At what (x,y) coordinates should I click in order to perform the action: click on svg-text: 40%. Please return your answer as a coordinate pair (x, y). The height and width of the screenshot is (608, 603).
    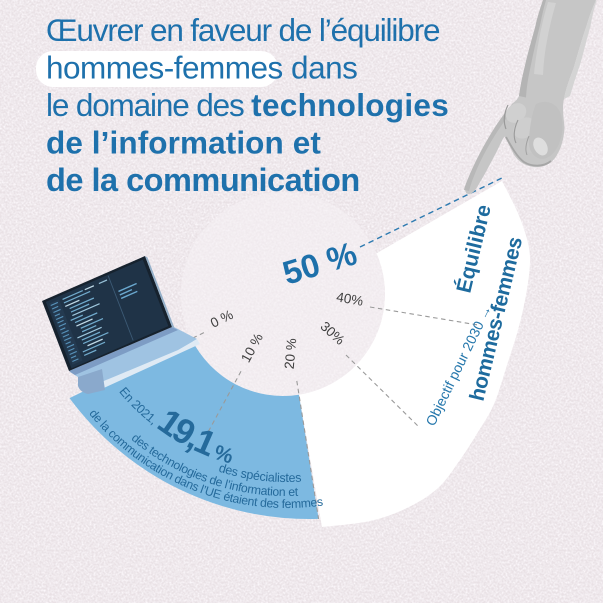
    Looking at the image, I should click on (349, 298).